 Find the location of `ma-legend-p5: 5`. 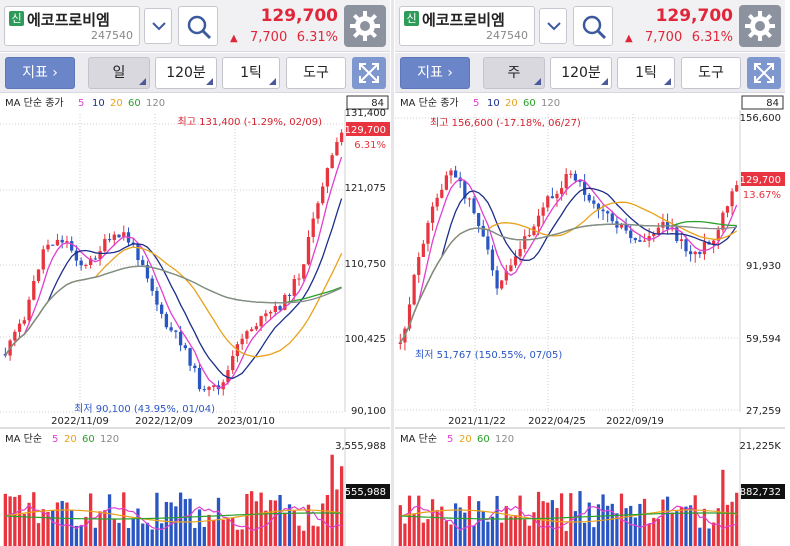

ma-legend-p5: 5 is located at coordinates (81, 103).